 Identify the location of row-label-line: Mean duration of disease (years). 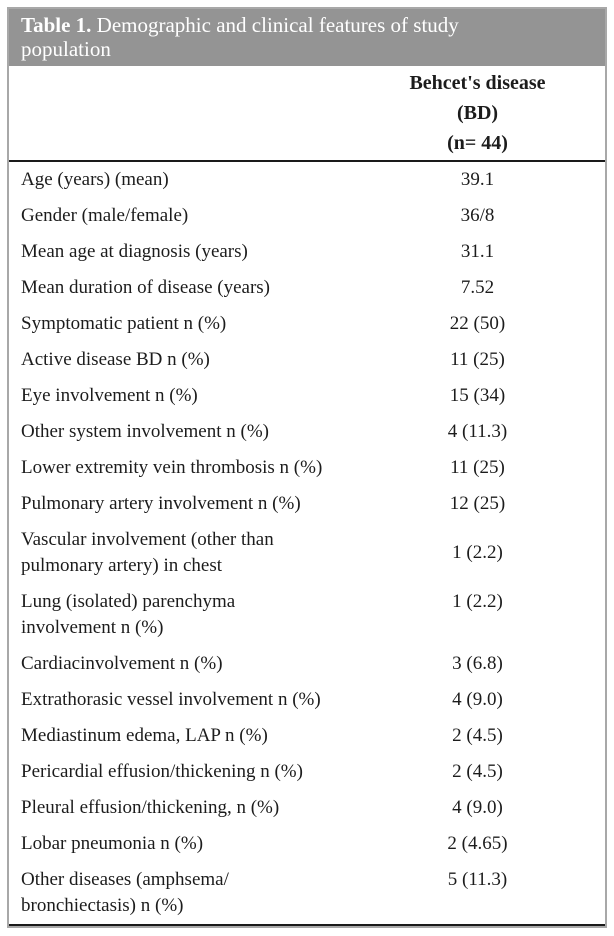
(146, 287).